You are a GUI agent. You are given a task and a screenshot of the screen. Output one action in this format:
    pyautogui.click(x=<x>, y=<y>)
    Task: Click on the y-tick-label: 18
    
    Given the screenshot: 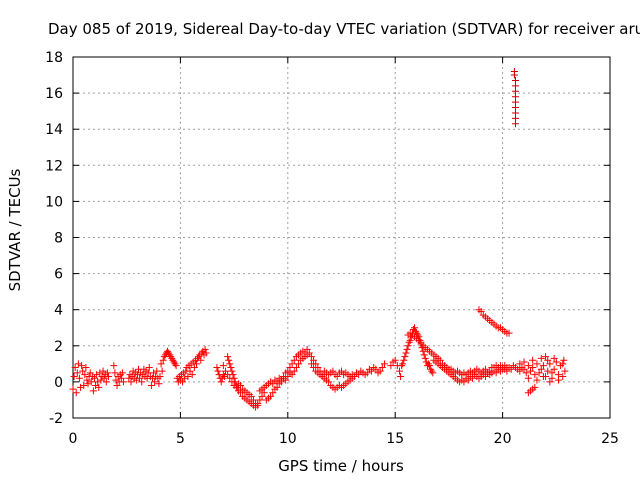 What is the action you would take?
    pyautogui.click(x=54, y=58)
    